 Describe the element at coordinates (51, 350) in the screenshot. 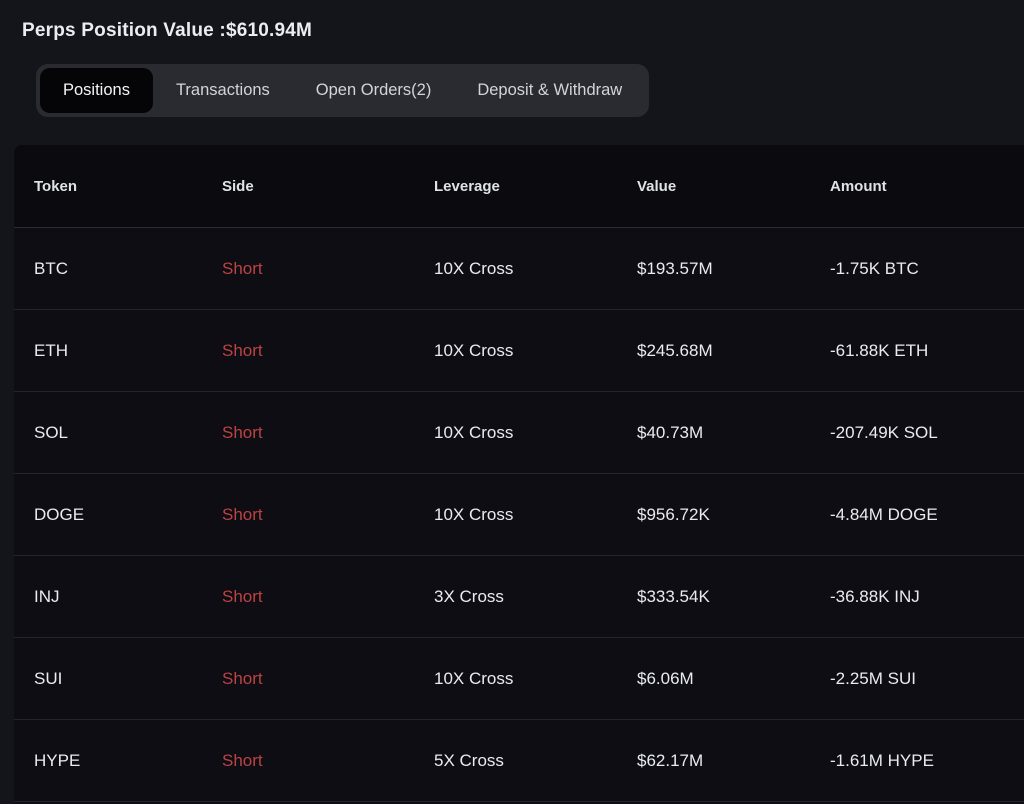

I see `token-cell: ETH` at that location.